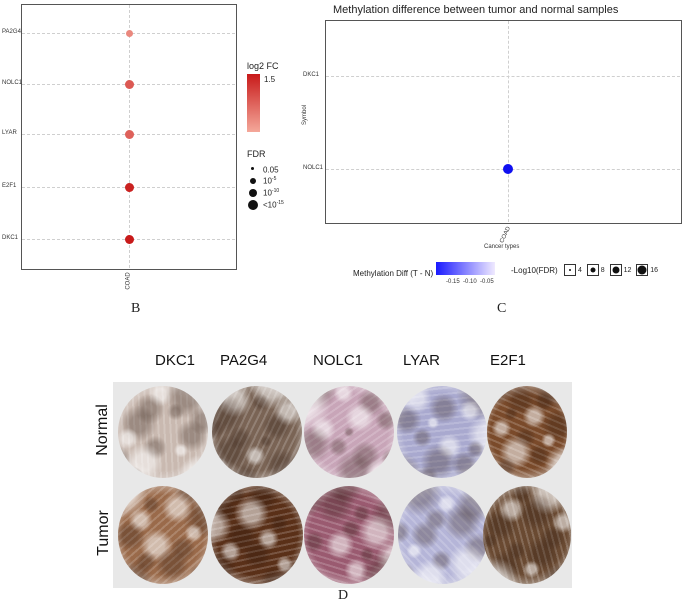 The height and width of the screenshot is (605, 685). What do you see at coordinates (421, 360) in the screenshot?
I see `gene-column-label: LYAR` at bounding box center [421, 360].